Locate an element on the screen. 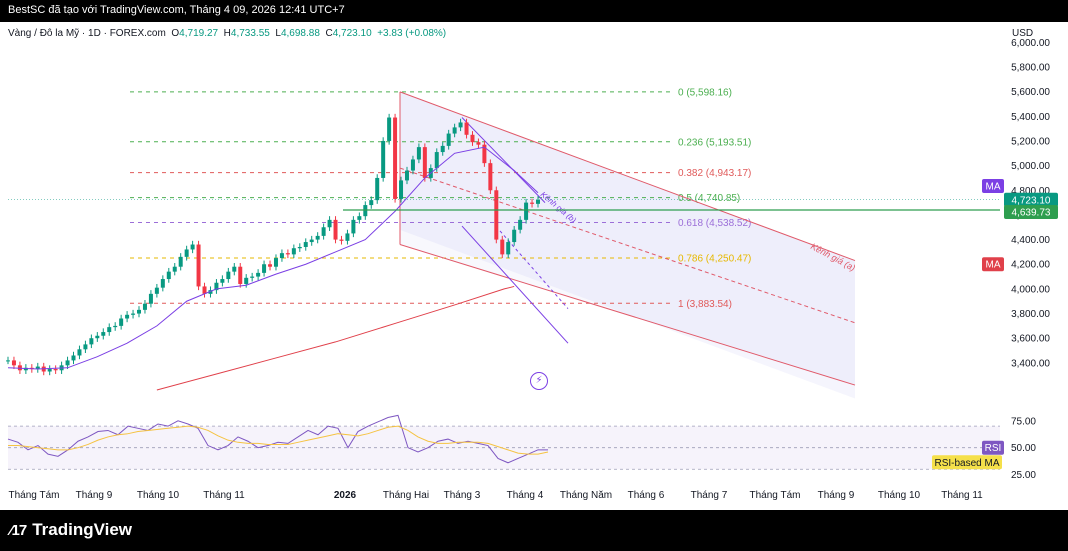 The image size is (1068, 551). rsi-ma-badge-bg is located at coordinates (967, 462).